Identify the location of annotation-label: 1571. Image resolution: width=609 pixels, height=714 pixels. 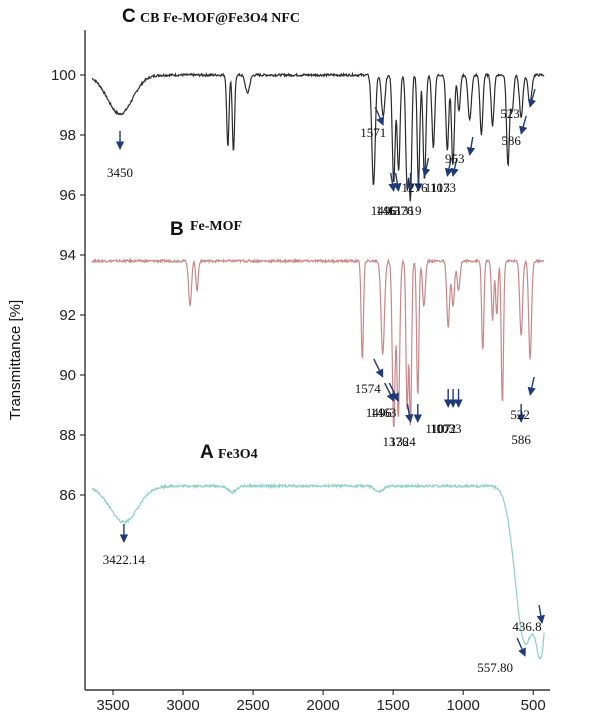
(373, 132).